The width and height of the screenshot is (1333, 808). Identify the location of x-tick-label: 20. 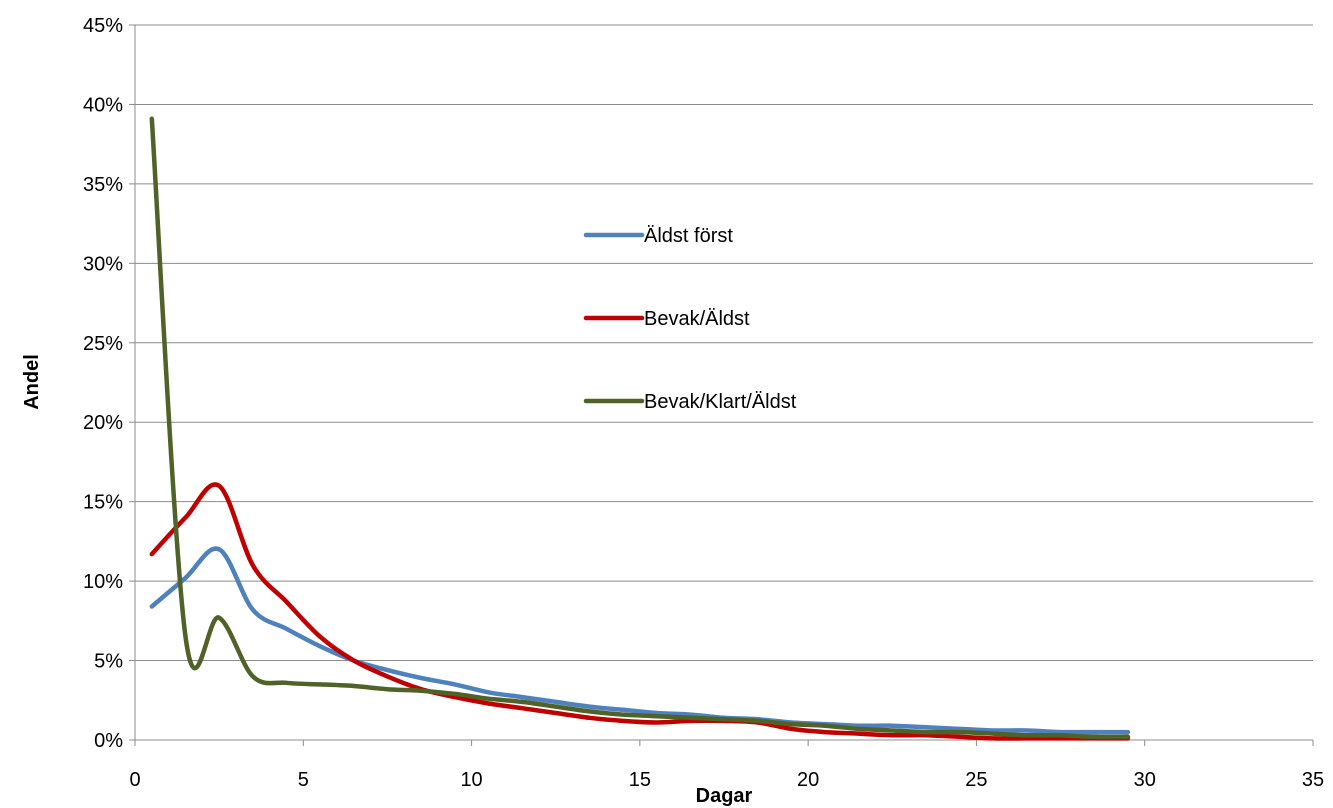
(808, 780).